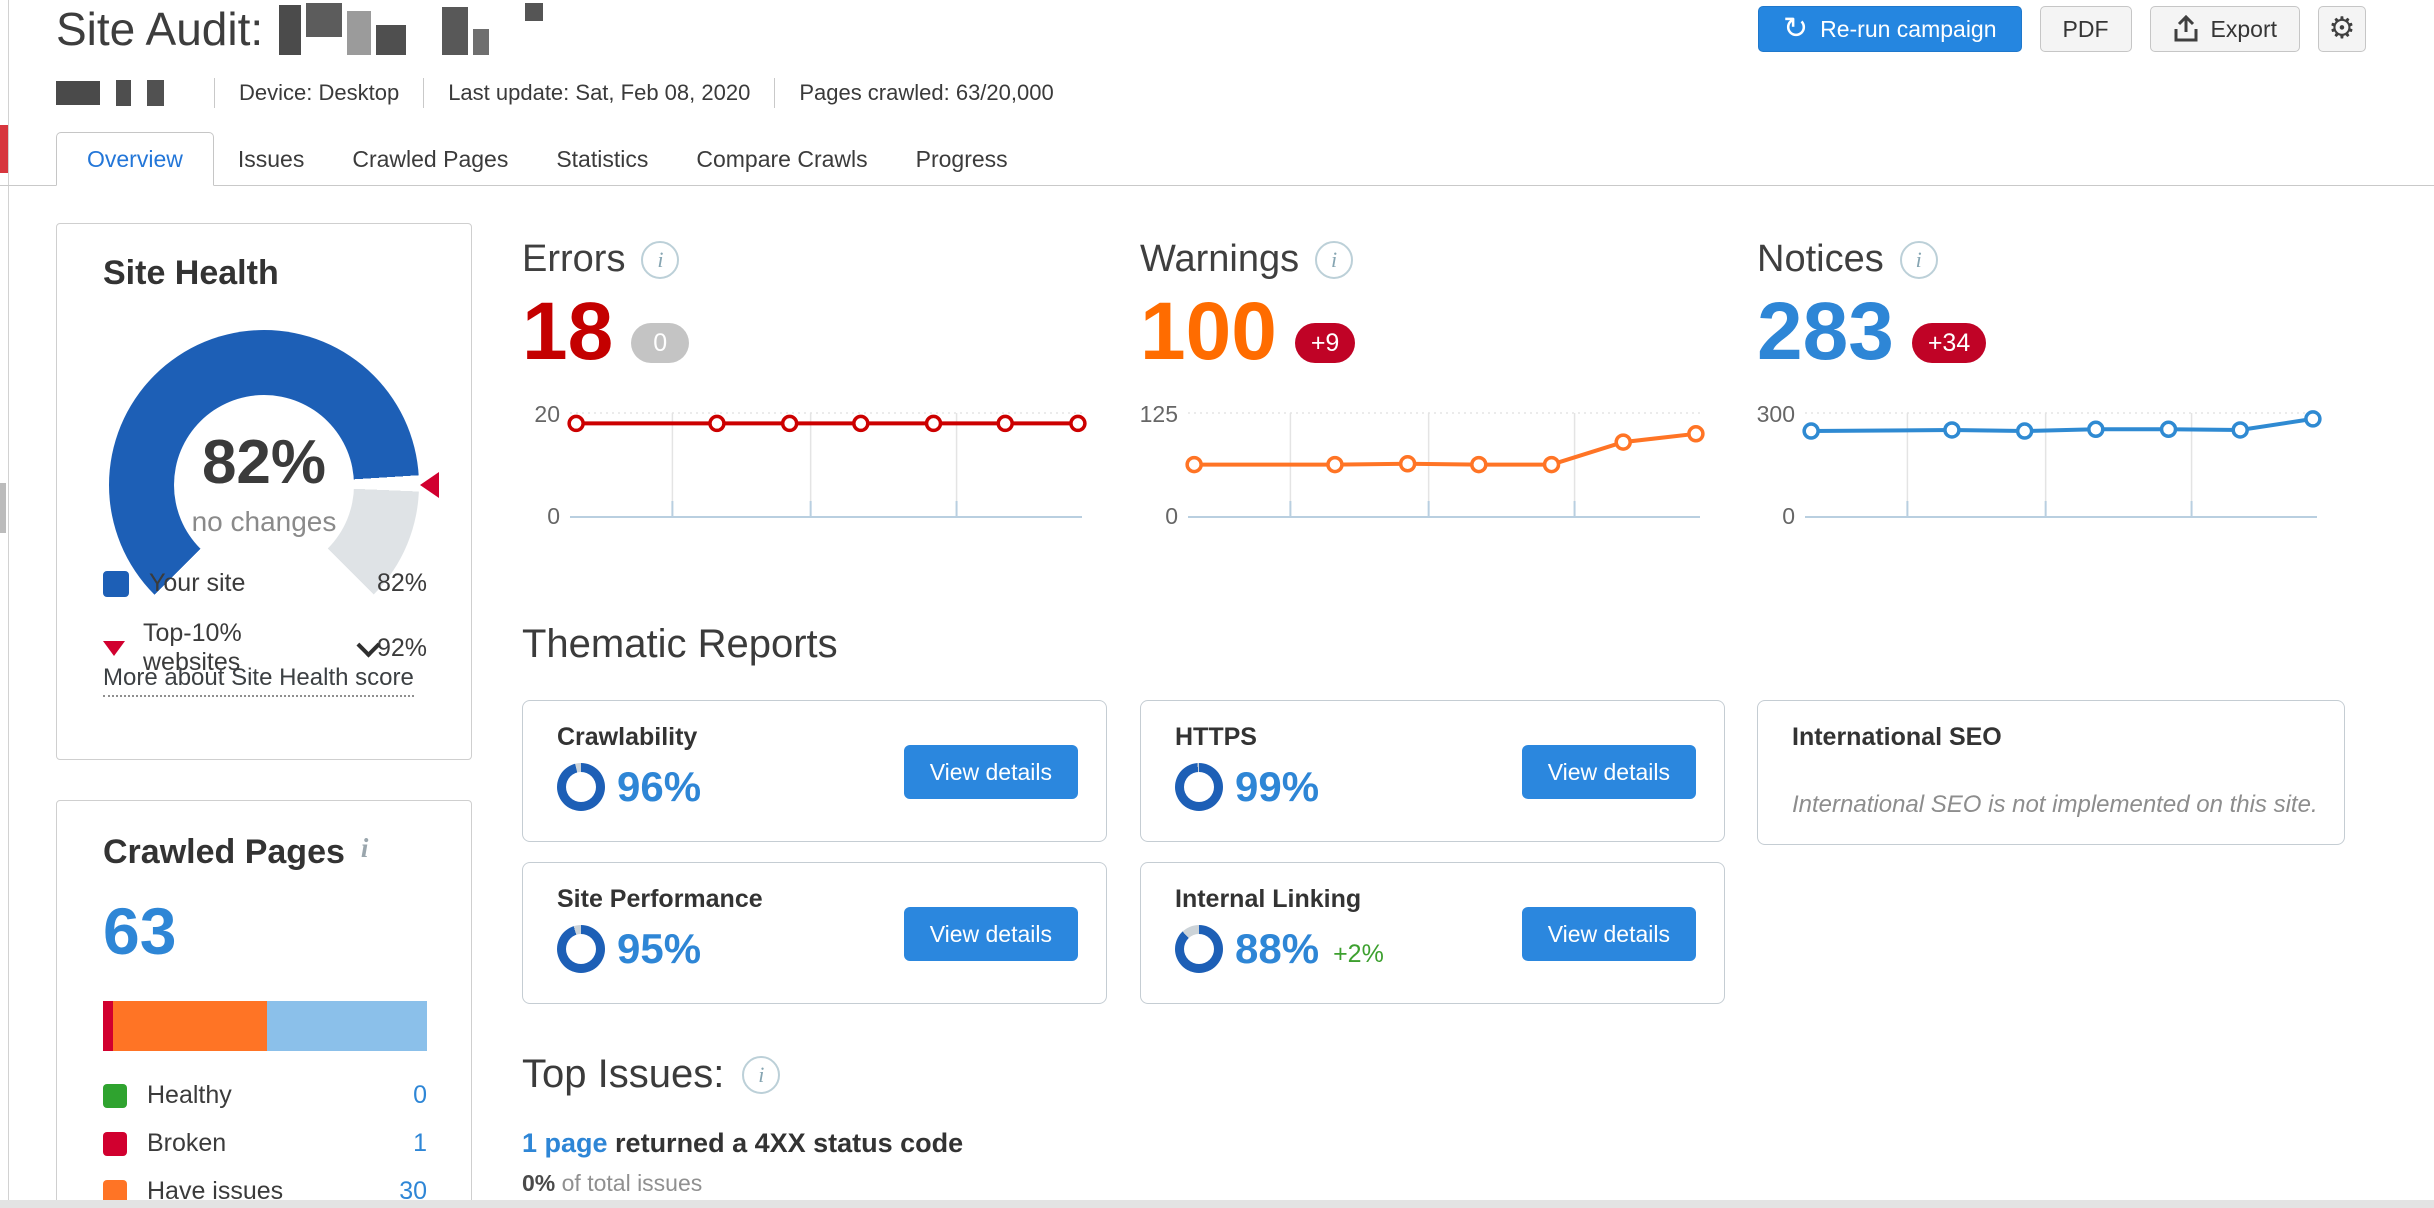 The height and width of the screenshot is (1208, 2434). Describe the element at coordinates (224, 852) in the screenshot. I see `crawled-pages-title: Crawled Pages` at that location.